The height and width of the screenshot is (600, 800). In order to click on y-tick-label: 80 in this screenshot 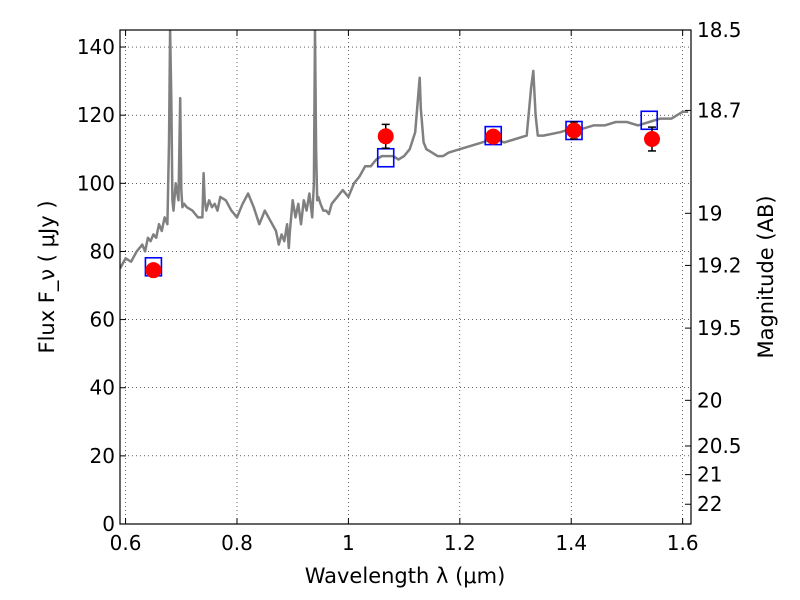, I will do `click(102, 251)`.